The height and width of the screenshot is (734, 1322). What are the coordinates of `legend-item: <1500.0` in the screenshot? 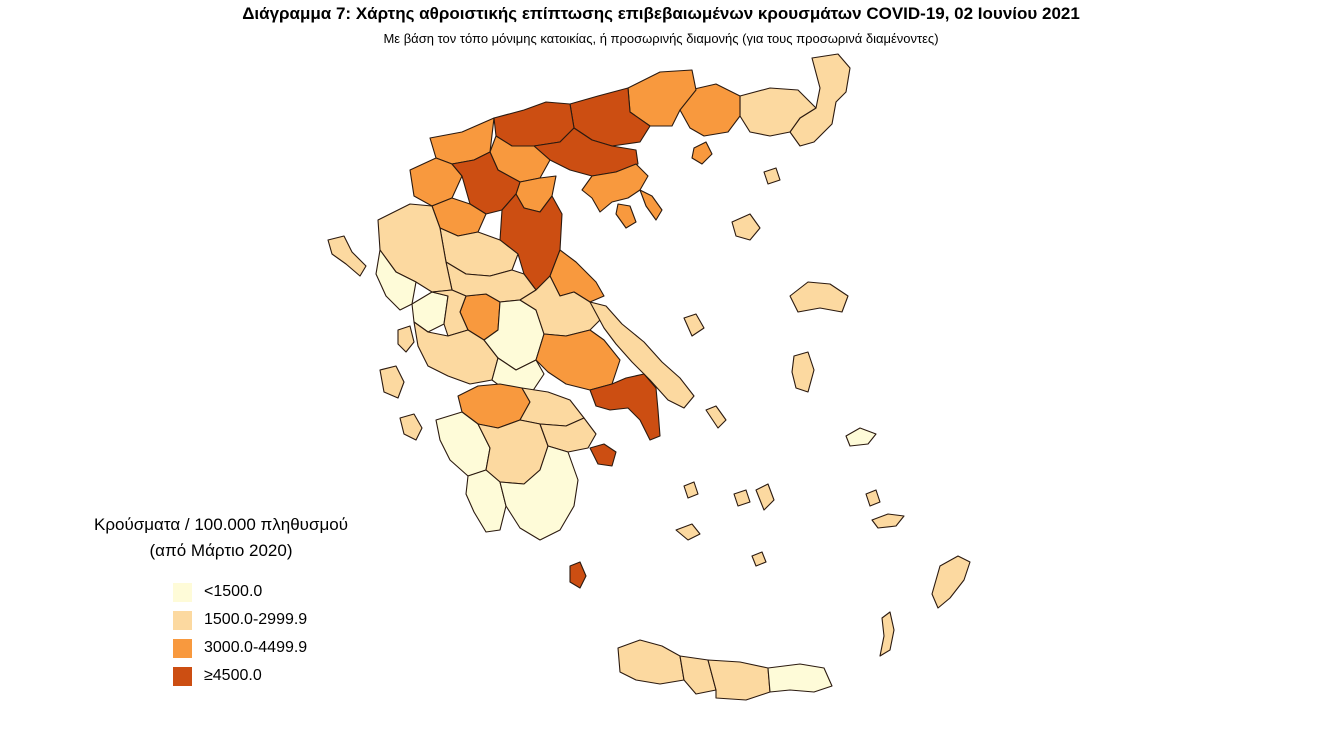 It's located at (263, 592).